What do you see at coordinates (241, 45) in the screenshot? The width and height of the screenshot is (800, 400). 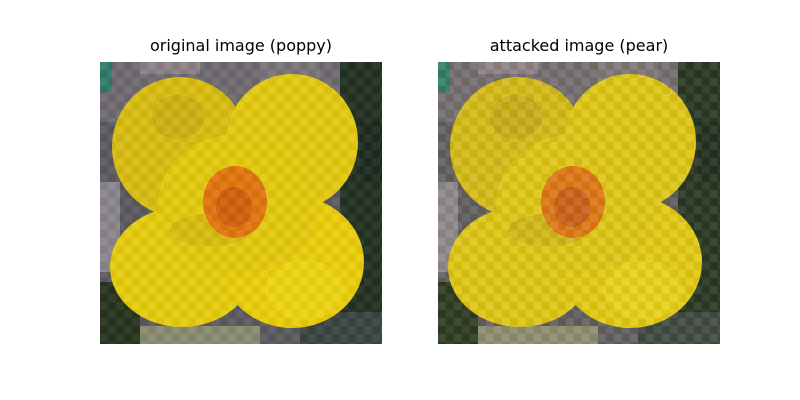 I see `panel-title-original: original image (poppy)` at bounding box center [241, 45].